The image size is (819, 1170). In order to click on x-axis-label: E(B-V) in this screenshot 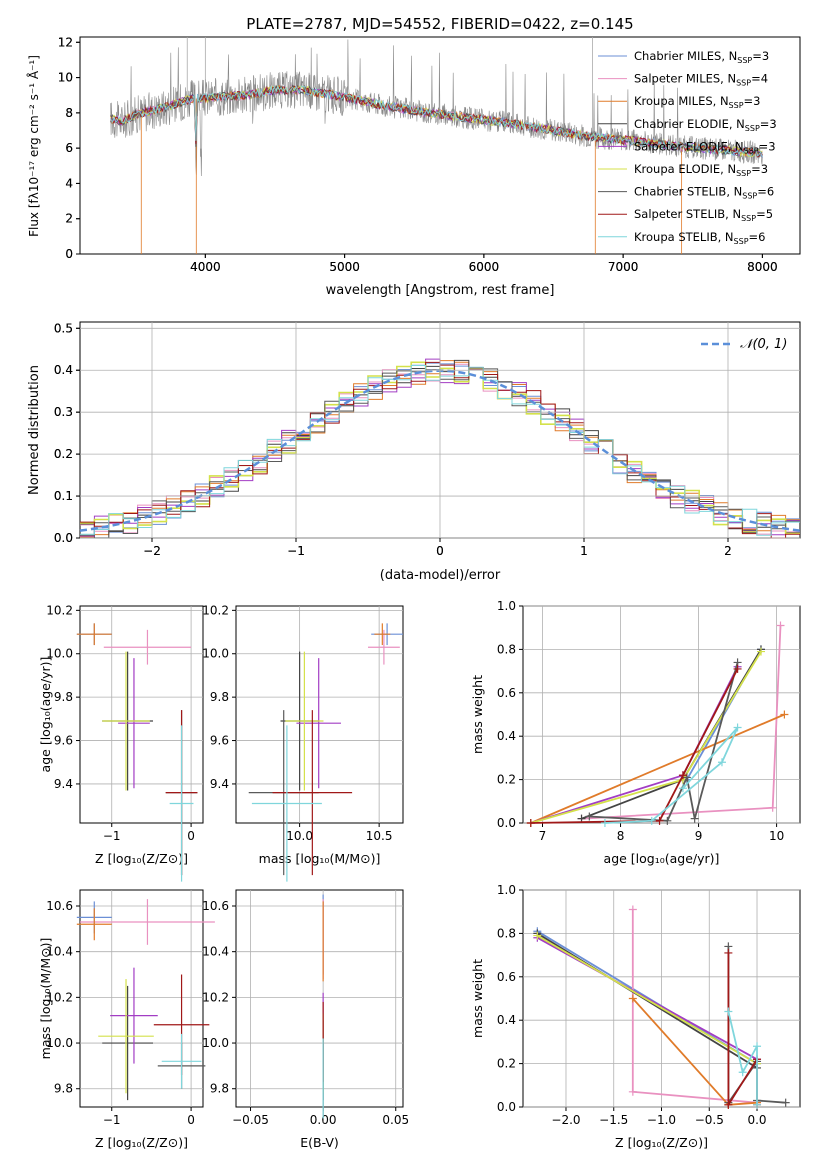, I will do `click(319, 1142)`.